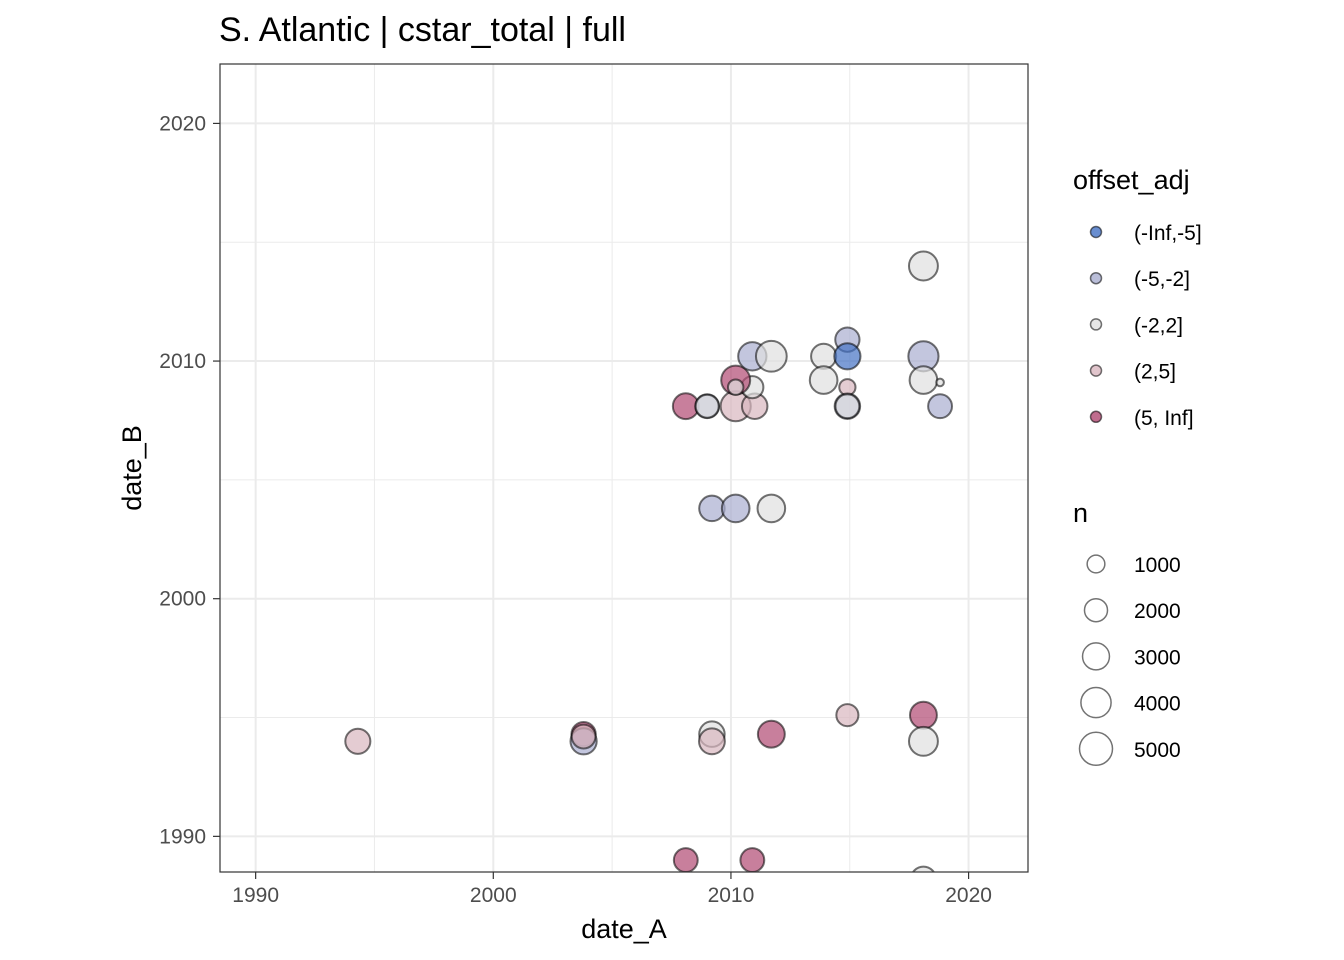 The image size is (1344, 960). I want to click on y-axis-title: date_B, so click(132, 468).